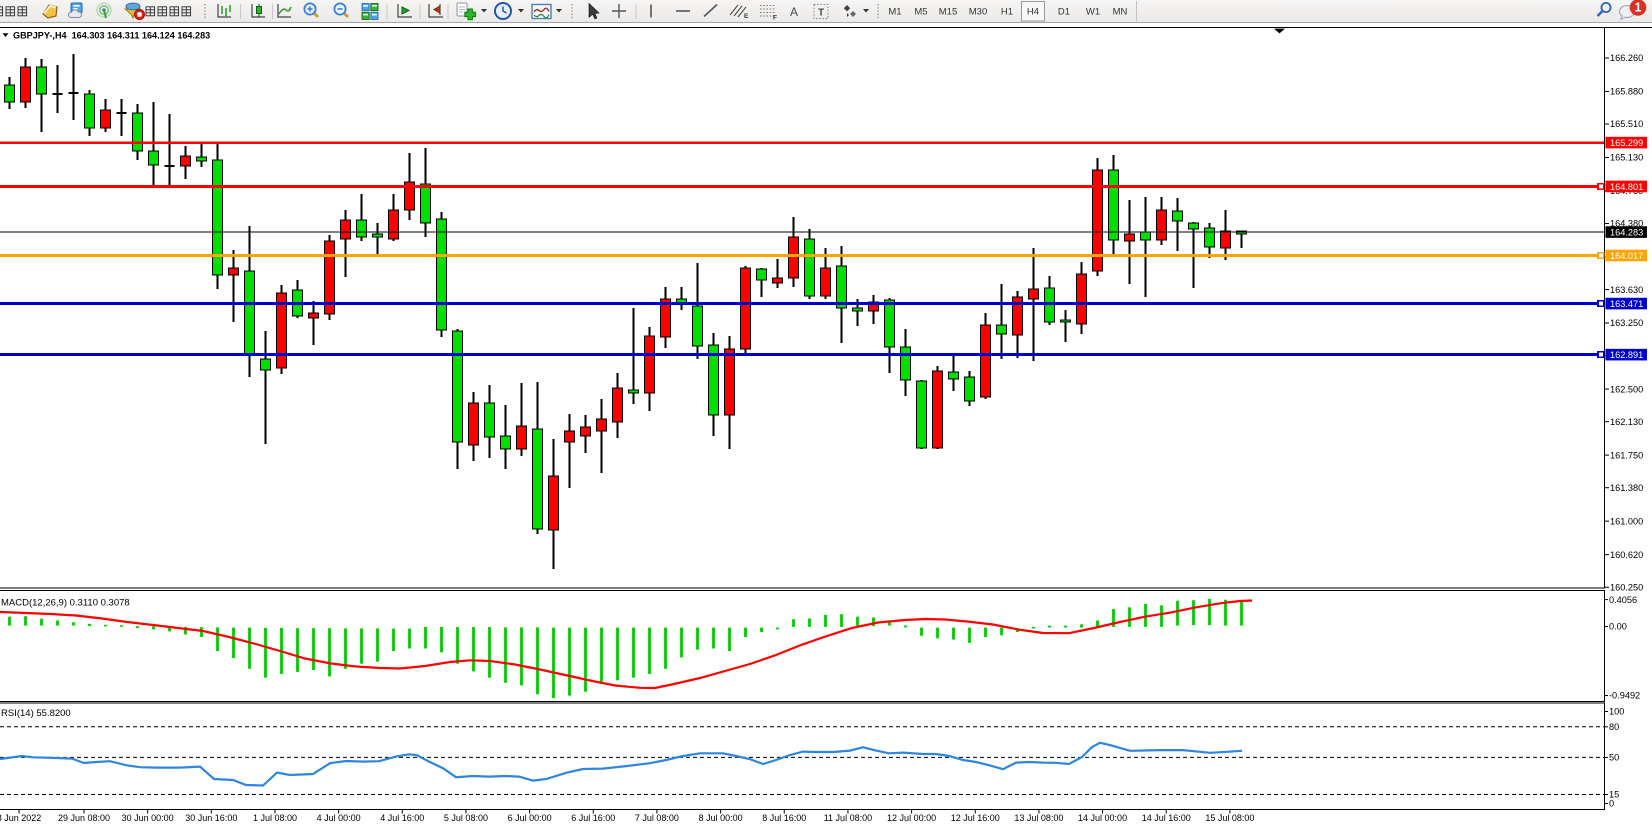 Image resolution: width=1652 pixels, height=831 pixels. What do you see at coordinates (1626, 488) in the screenshot?
I see `svg-text: 161.380` at bounding box center [1626, 488].